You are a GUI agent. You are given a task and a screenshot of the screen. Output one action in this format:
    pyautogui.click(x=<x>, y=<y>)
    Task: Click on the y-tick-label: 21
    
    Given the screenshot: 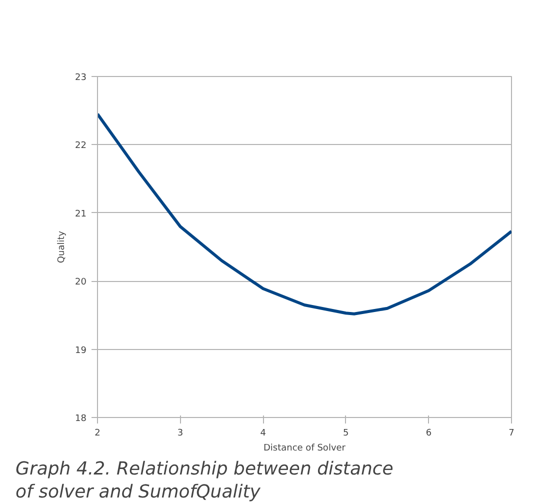 What is the action you would take?
    pyautogui.click(x=80, y=214)
    